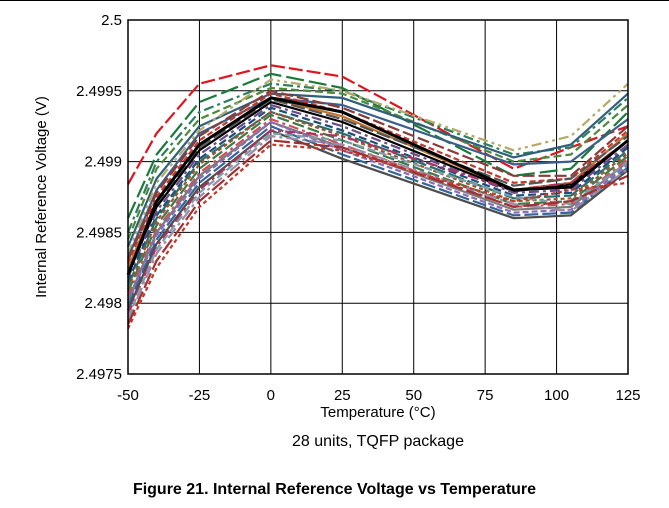 The image size is (669, 508). What do you see at coordinates (99, 374) in the screenshot?
I see `y-tick-label: 2.4975` at bounding box center [99, 374].